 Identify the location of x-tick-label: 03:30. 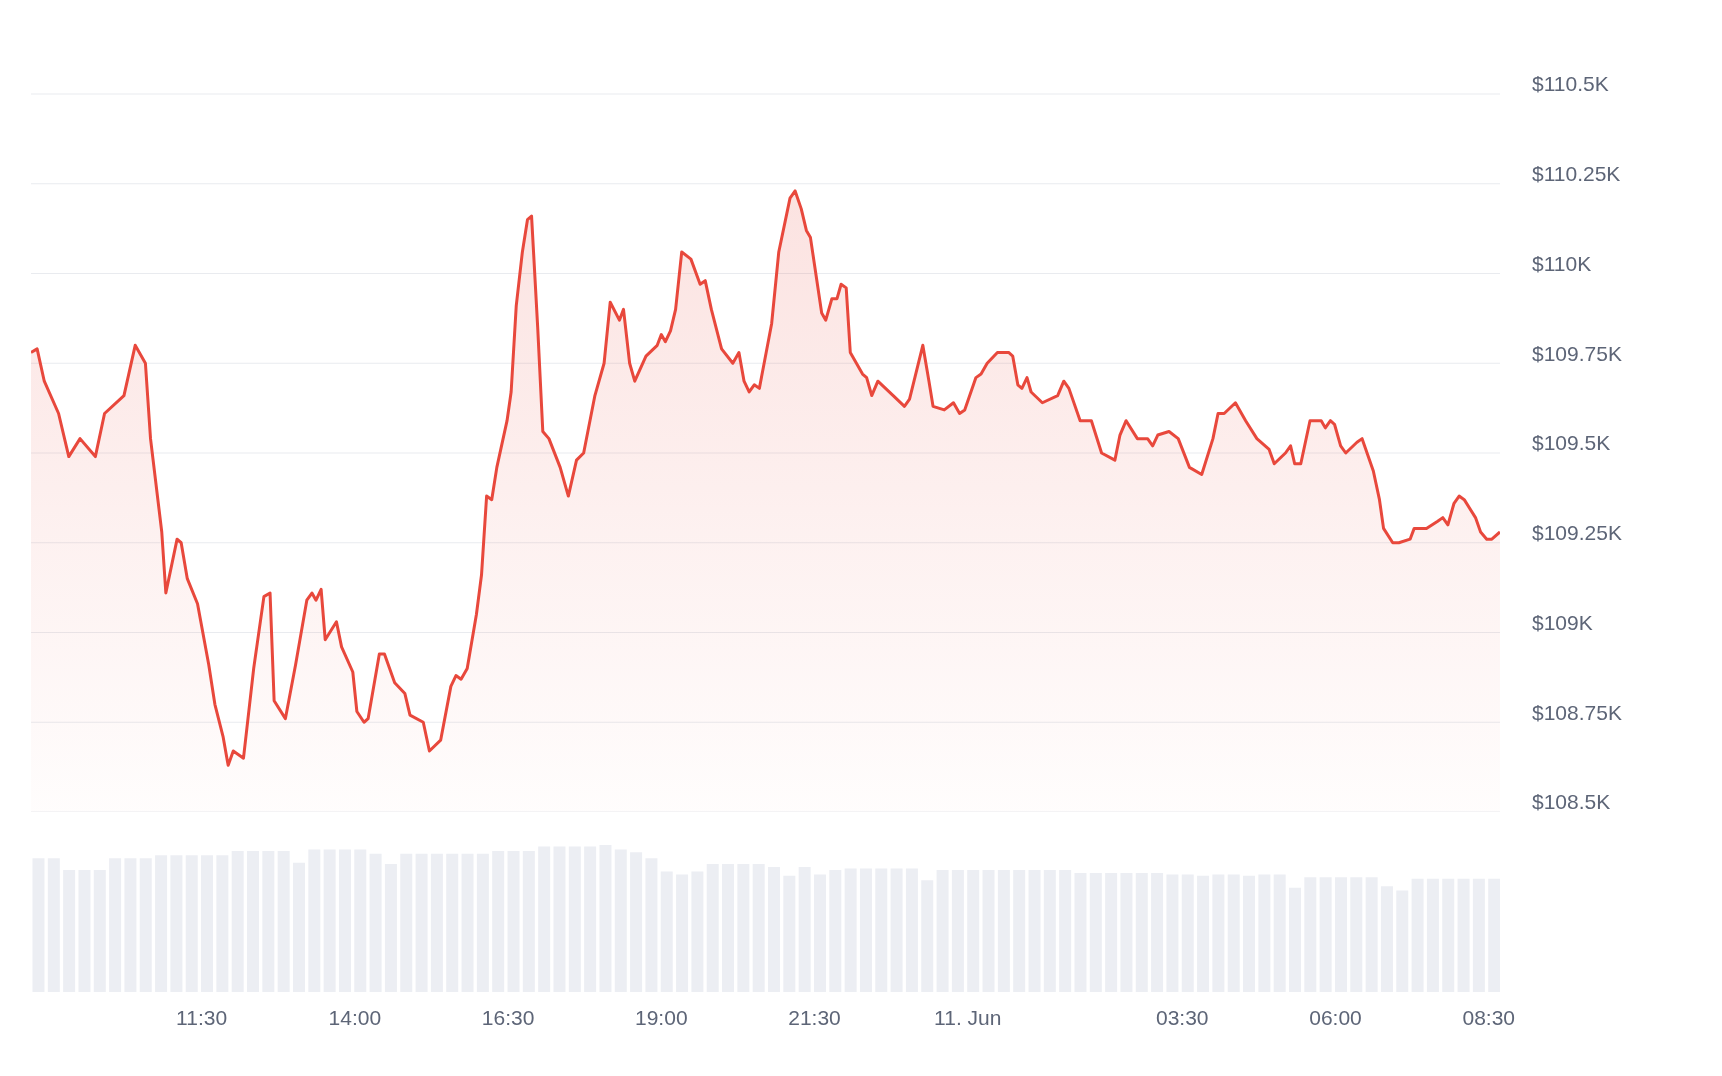
(1182, 1017).